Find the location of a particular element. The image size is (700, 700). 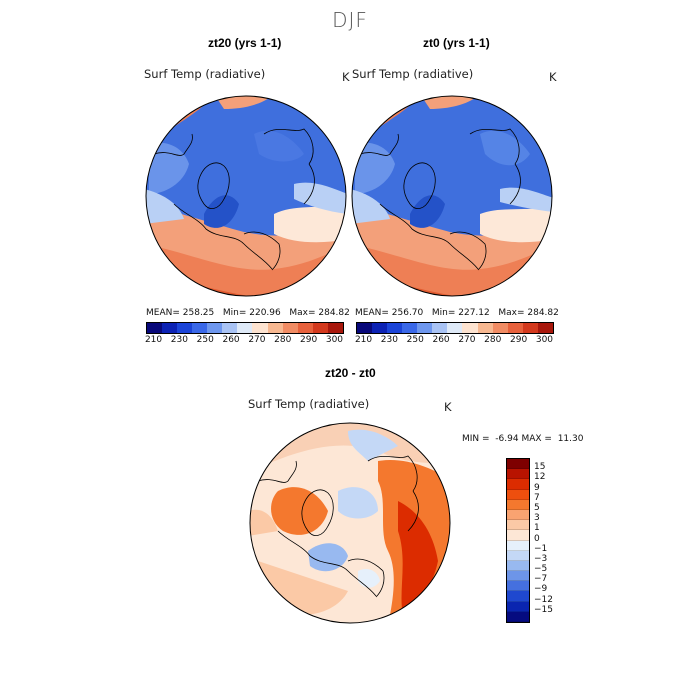

season-title: DJF is located at coordinates (350, 20).